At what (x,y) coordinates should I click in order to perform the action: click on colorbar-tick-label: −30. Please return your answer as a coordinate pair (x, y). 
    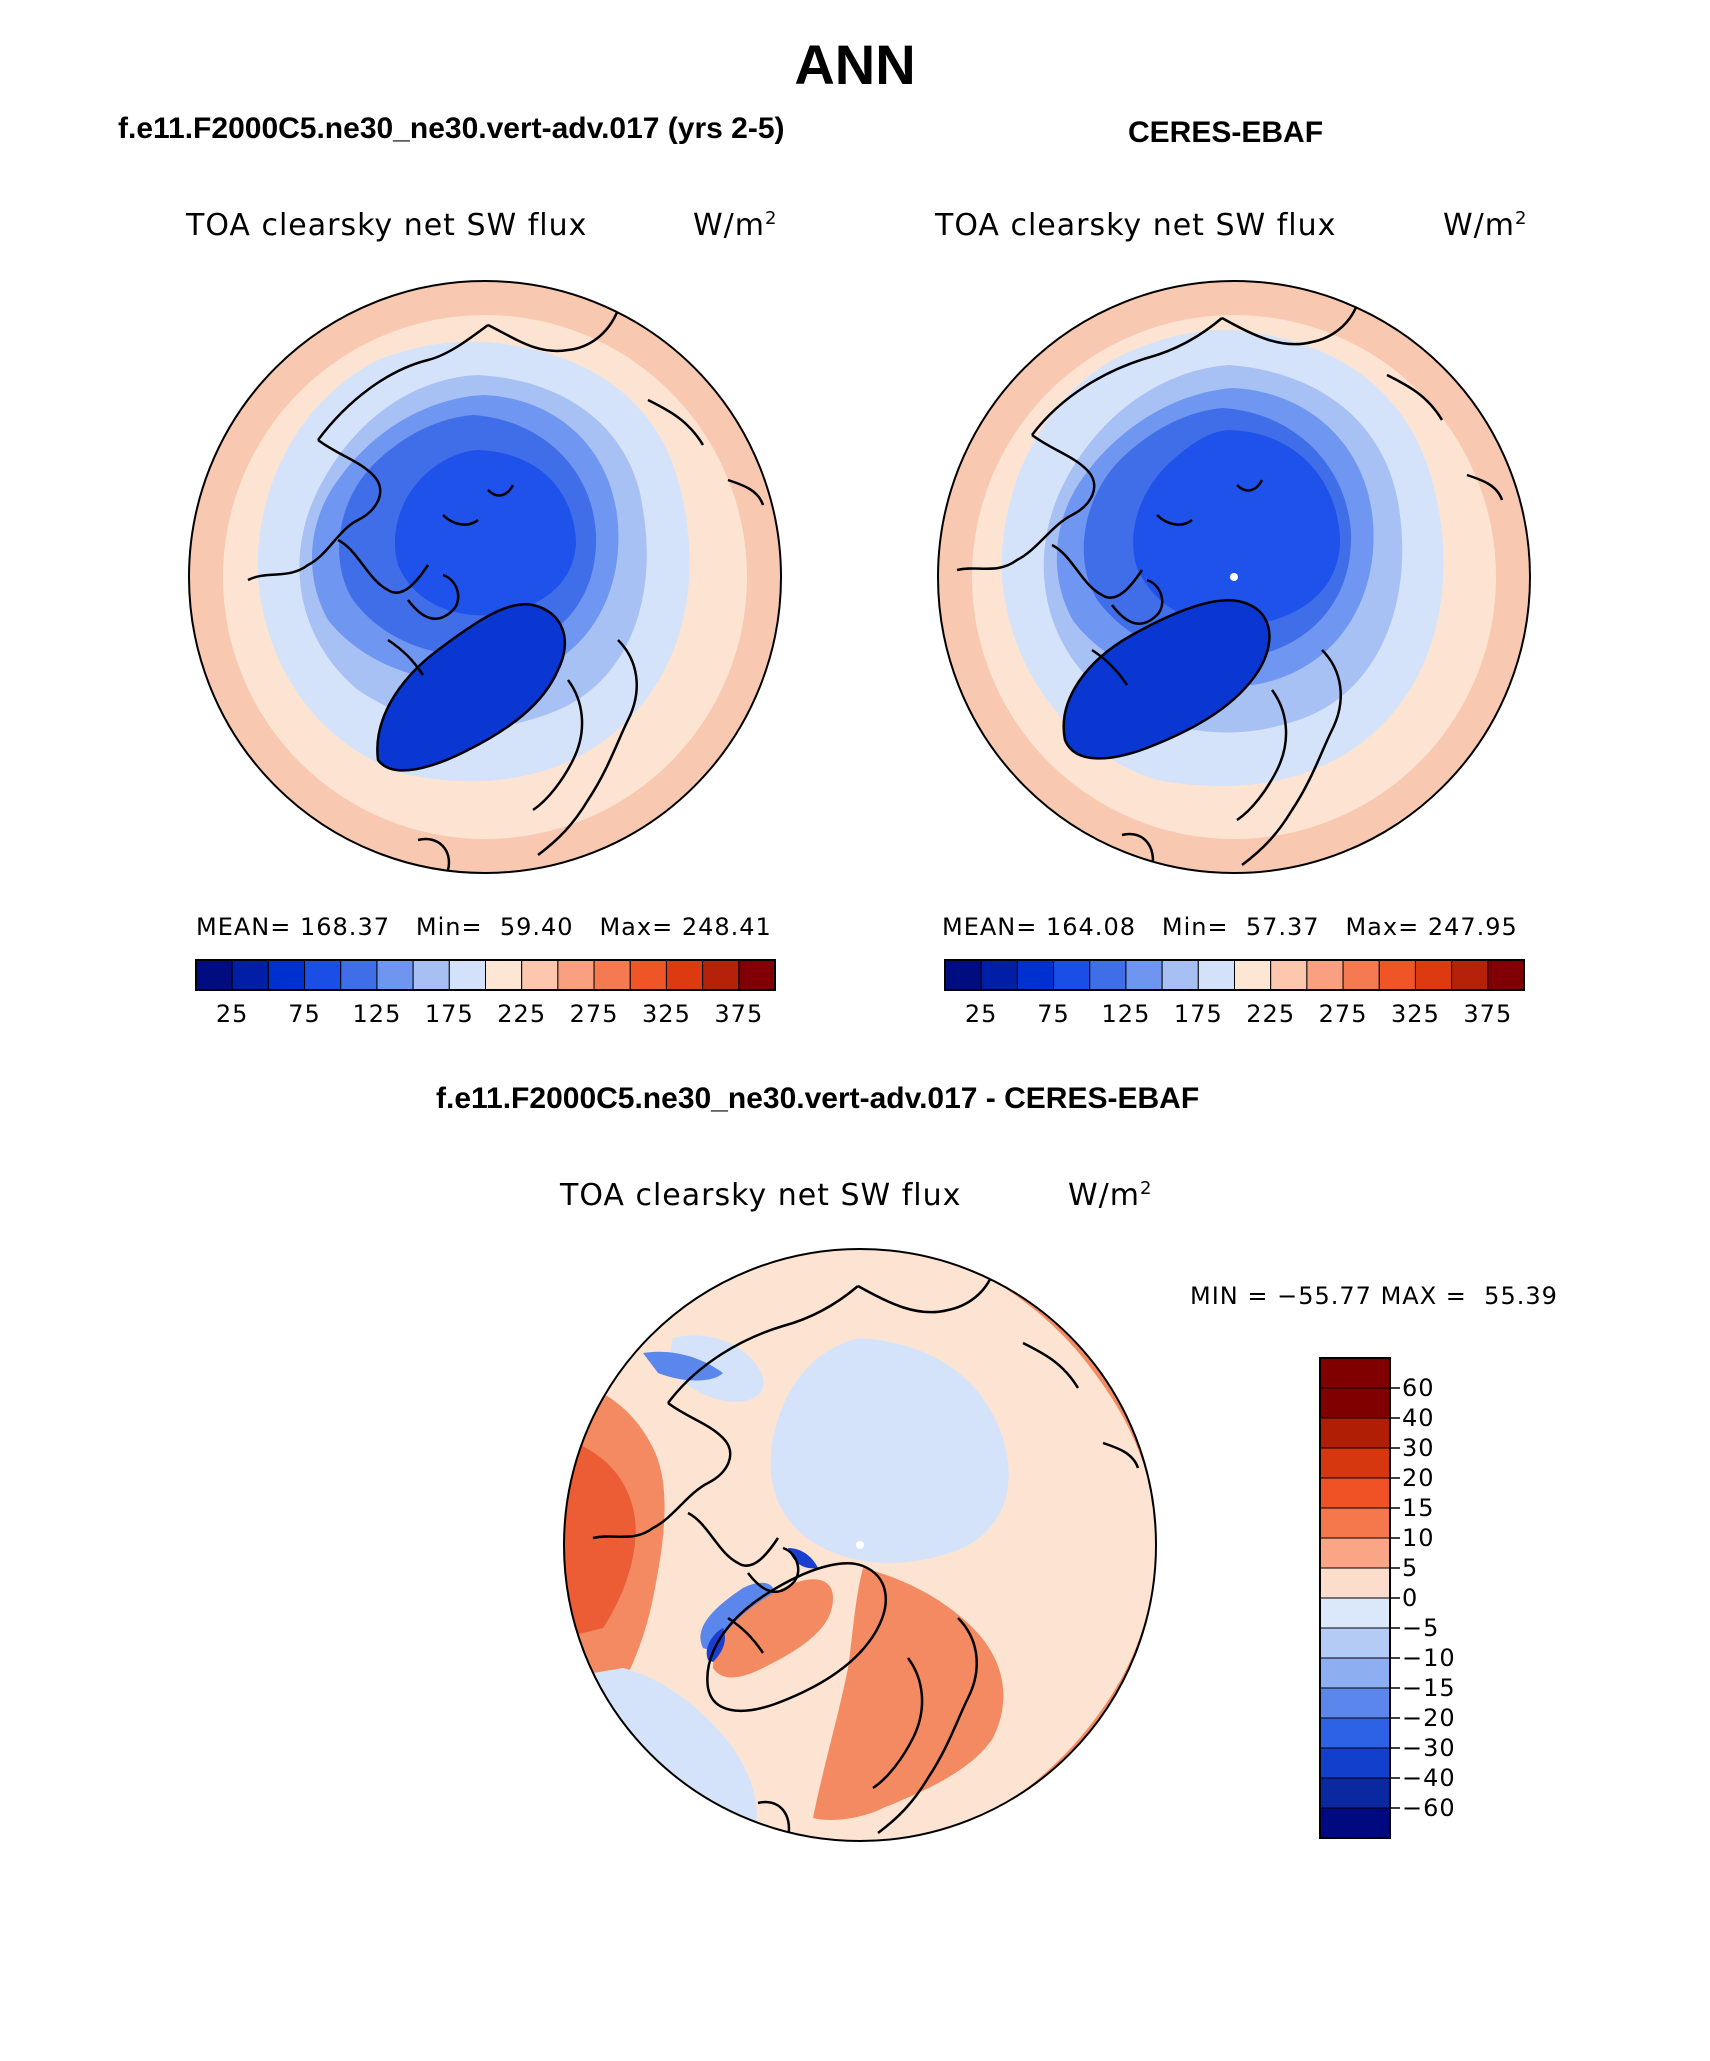
    Looking at the image, I should click on (1429, 1748).